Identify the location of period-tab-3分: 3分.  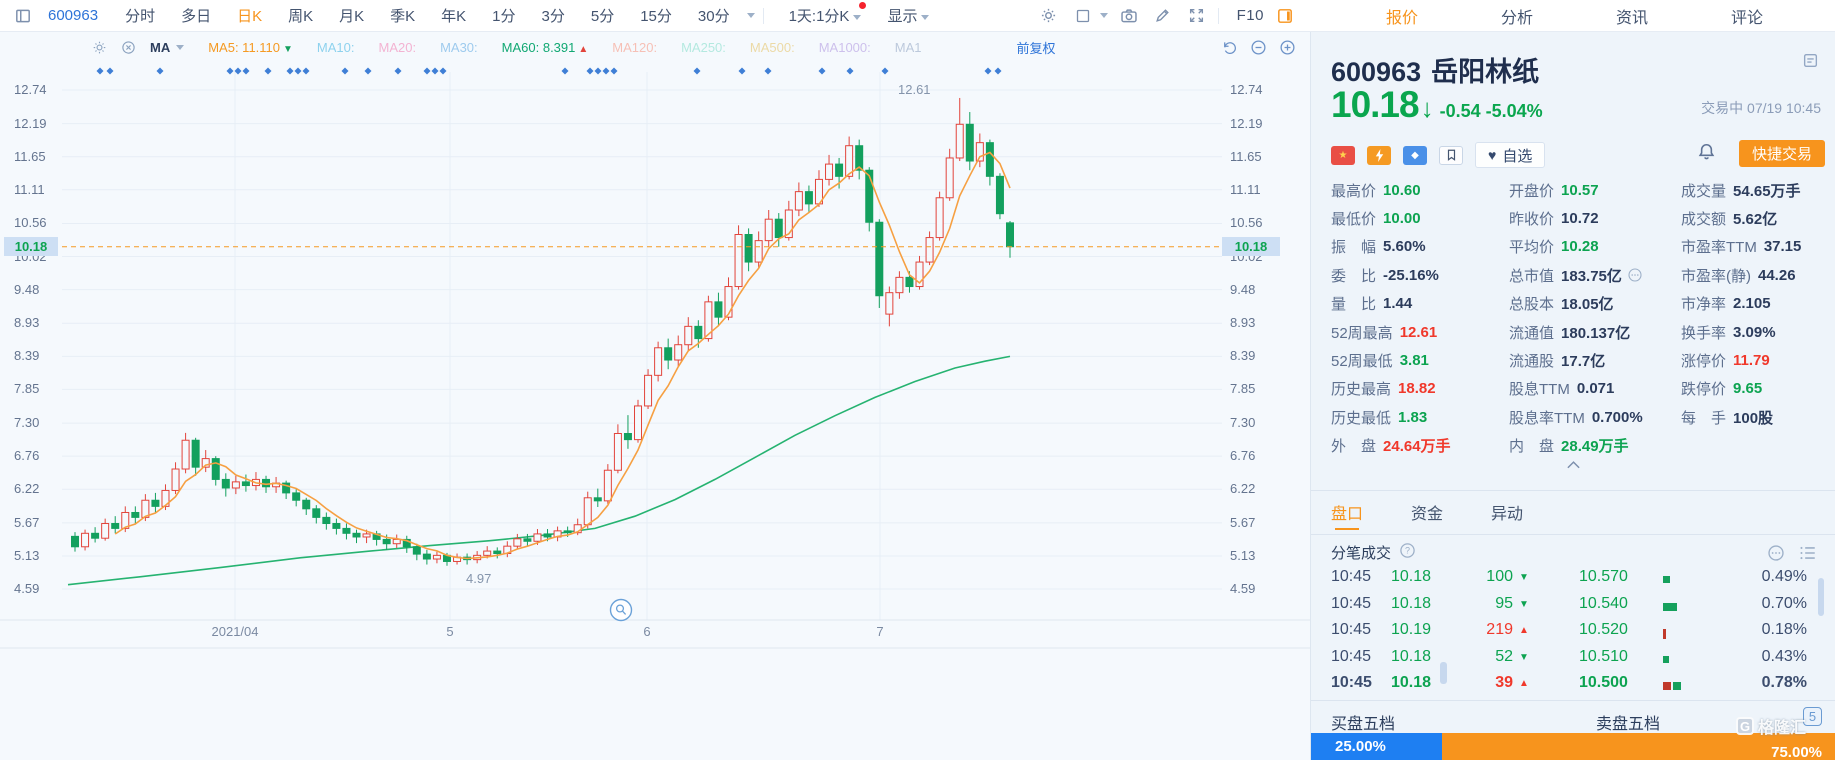
(553, 16).